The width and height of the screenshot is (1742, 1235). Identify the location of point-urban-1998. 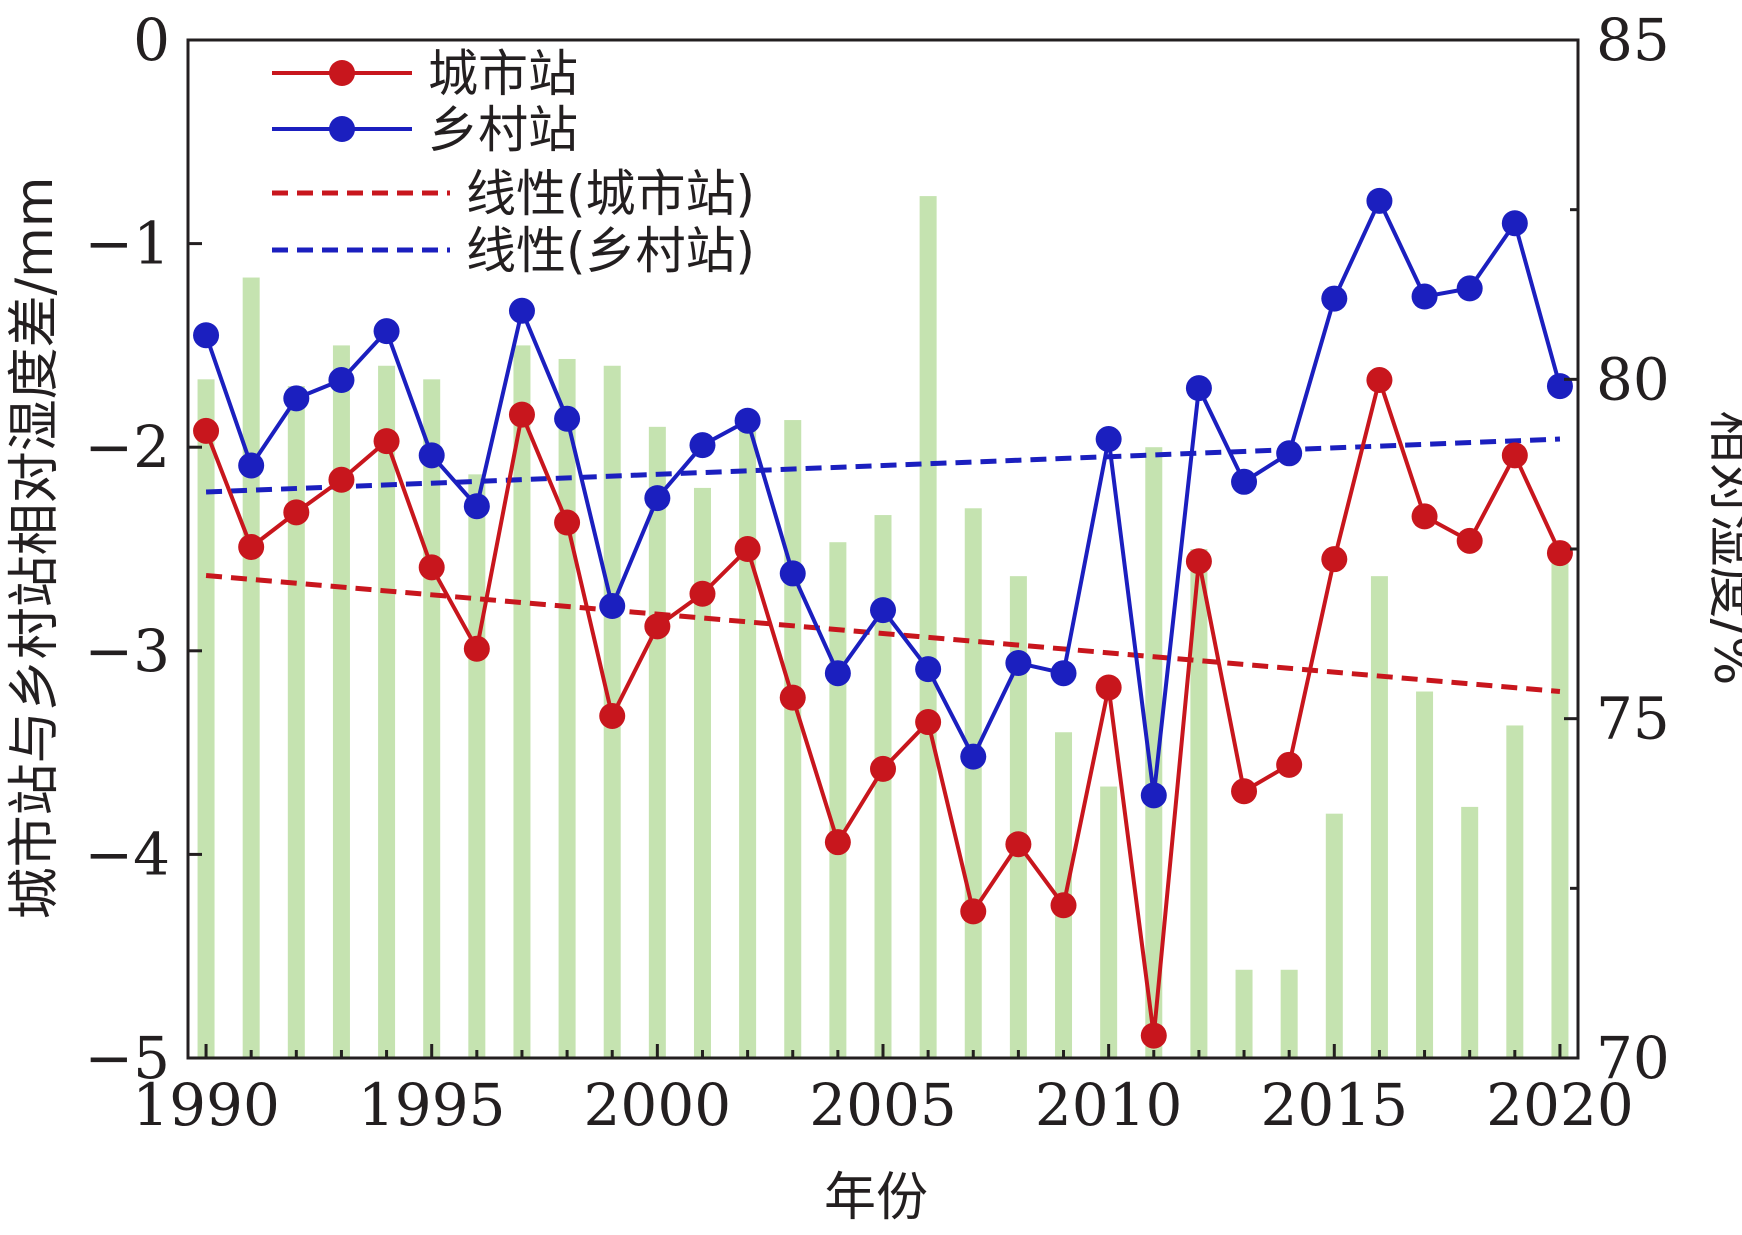
(567, 522).